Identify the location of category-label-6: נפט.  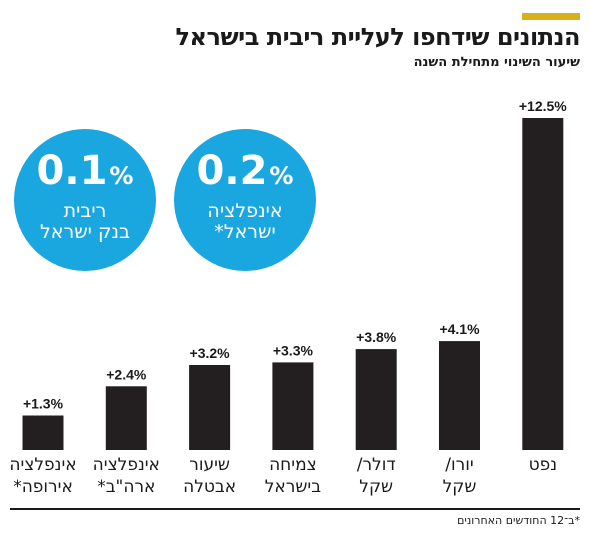
(543, 465).